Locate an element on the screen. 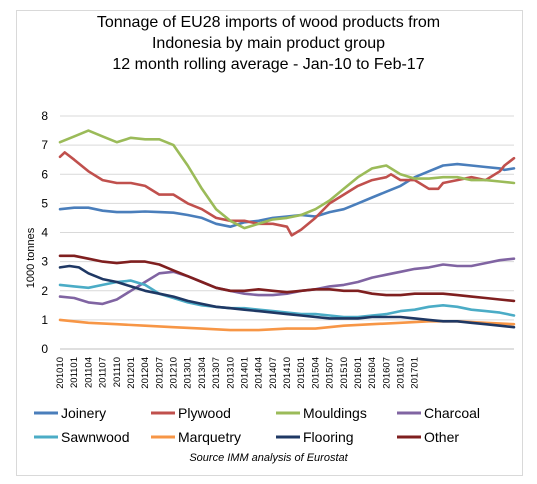 This screenshot has width=537, height=484. legend-label-flooring: Flooring is located at coordinates (328, 437).